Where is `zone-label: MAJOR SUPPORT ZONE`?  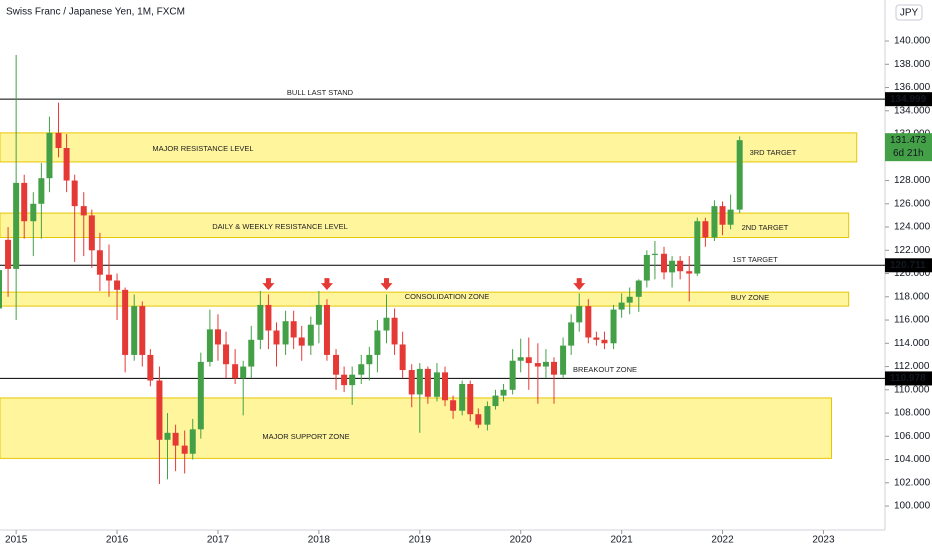
zone-label: MAJOR SUPPORT ZONE is located at coordinates (305, 436).